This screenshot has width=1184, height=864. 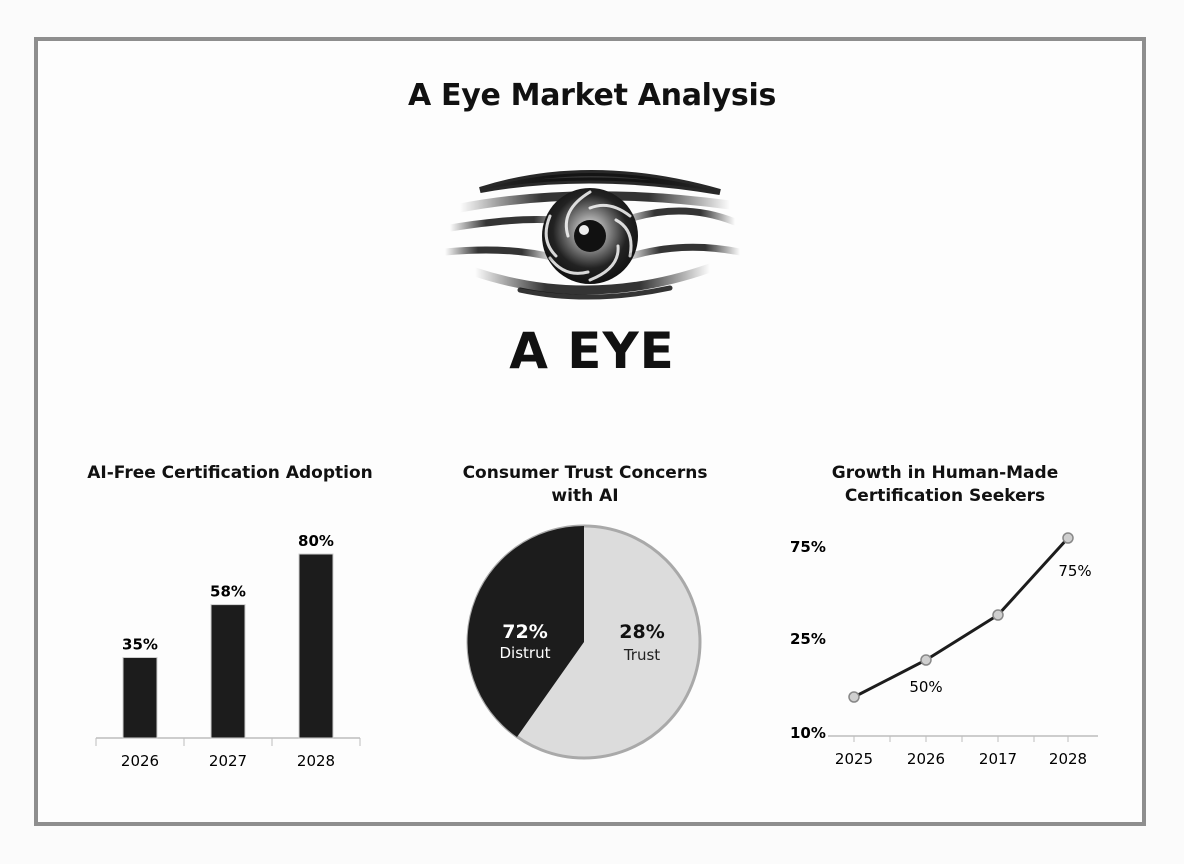 I want to click on x-tick-label: 2026, so click(x=140, y=761).